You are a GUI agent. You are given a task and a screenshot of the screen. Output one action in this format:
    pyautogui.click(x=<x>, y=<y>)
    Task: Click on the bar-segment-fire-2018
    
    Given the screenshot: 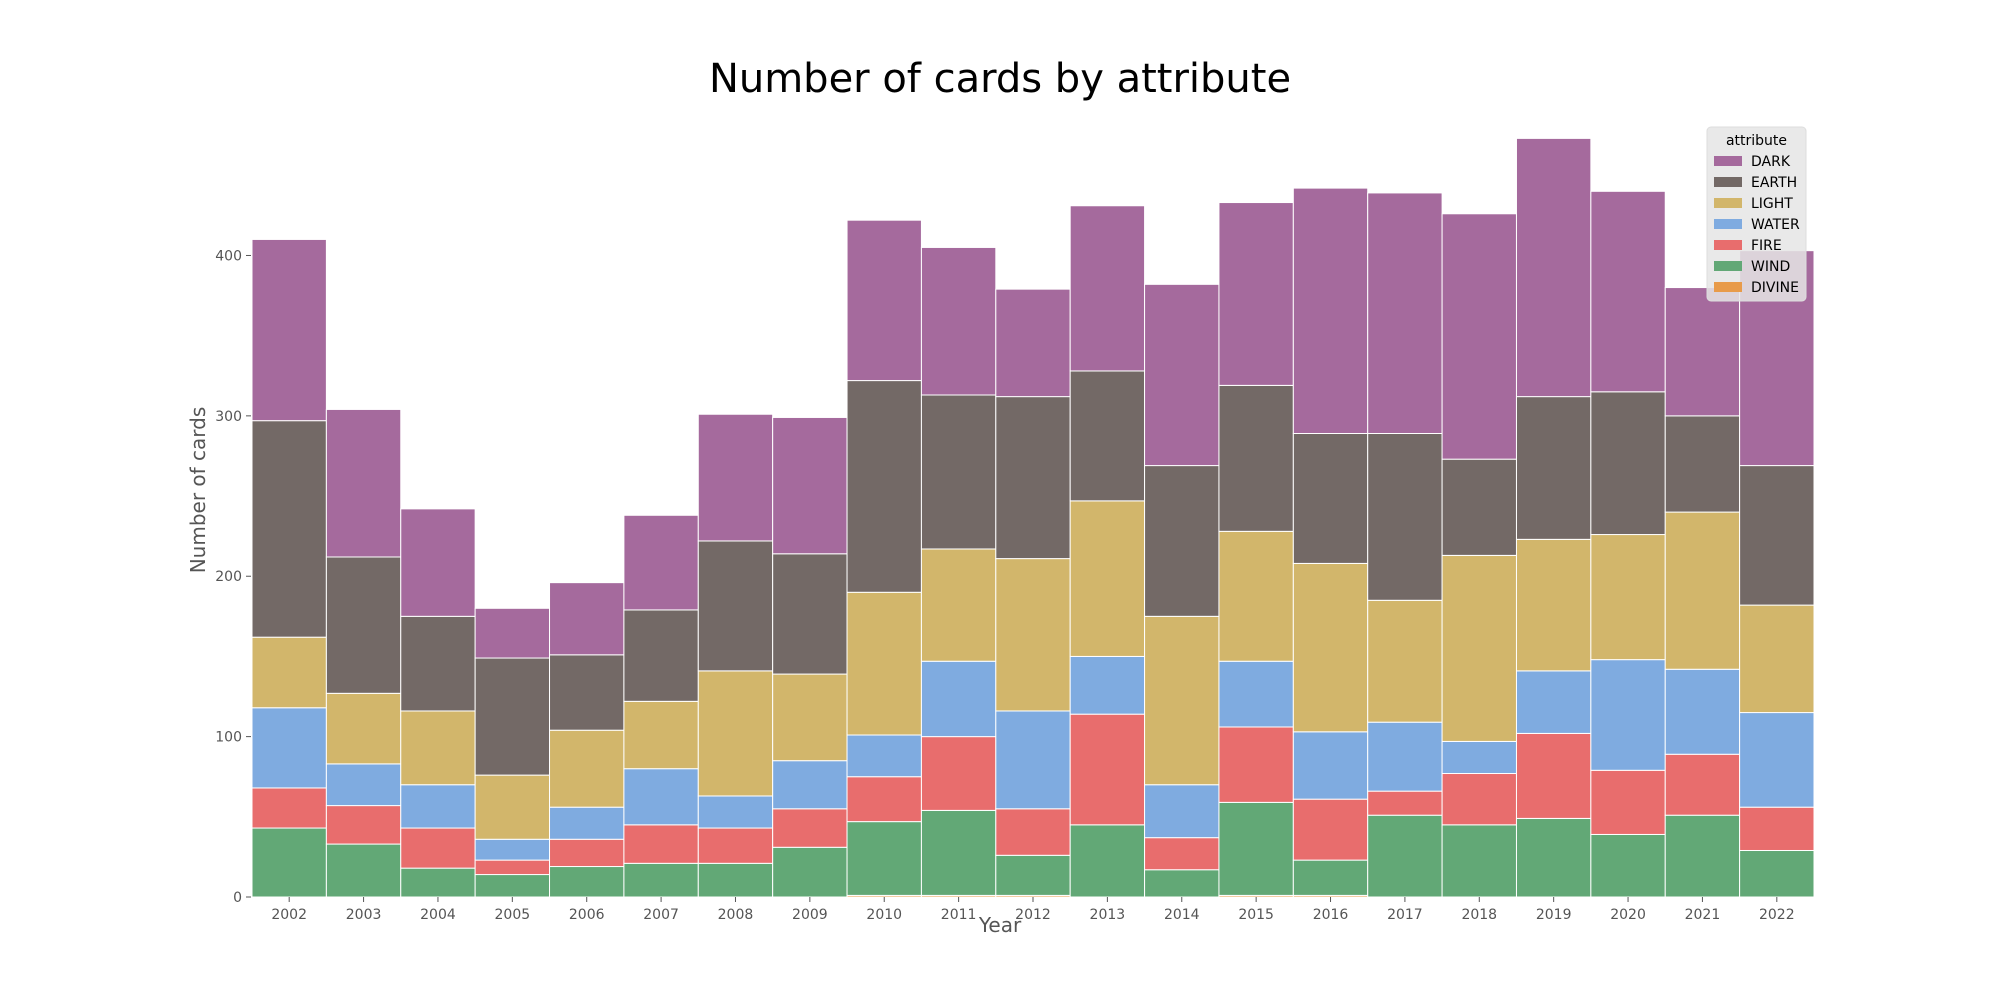 What is the action you would take?
    pyautogui.click(x=1479, y=799)
    